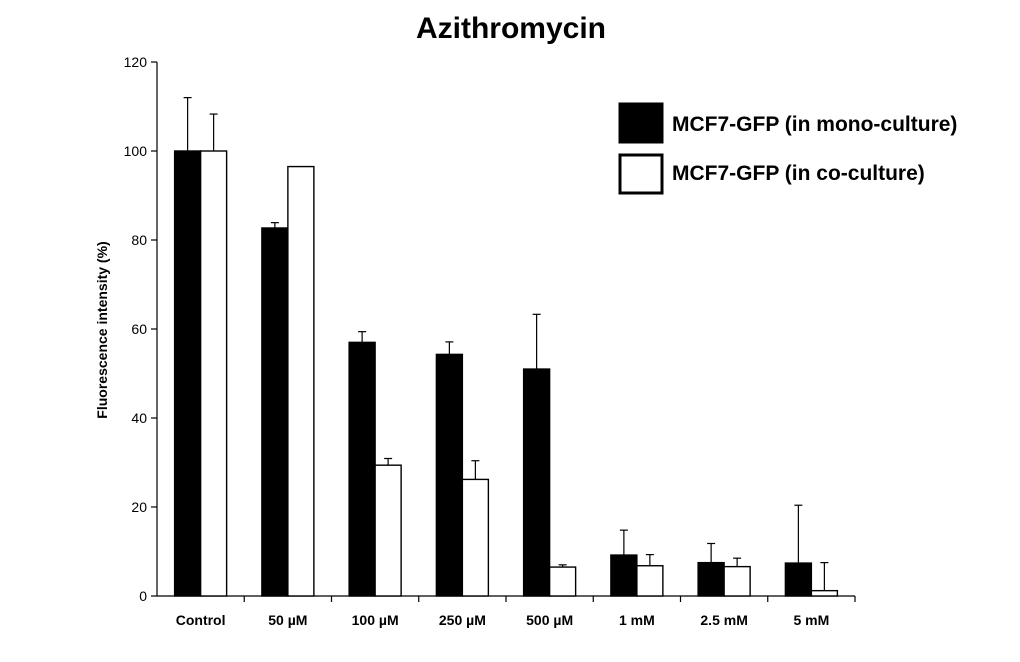 The height and width of the screenshot is (662, 1020). Describe the element at coordinates (798, 173) in the screenshot. I see `legend-label-co-culture: MCF7-GFP (in co-culture)` at that location.